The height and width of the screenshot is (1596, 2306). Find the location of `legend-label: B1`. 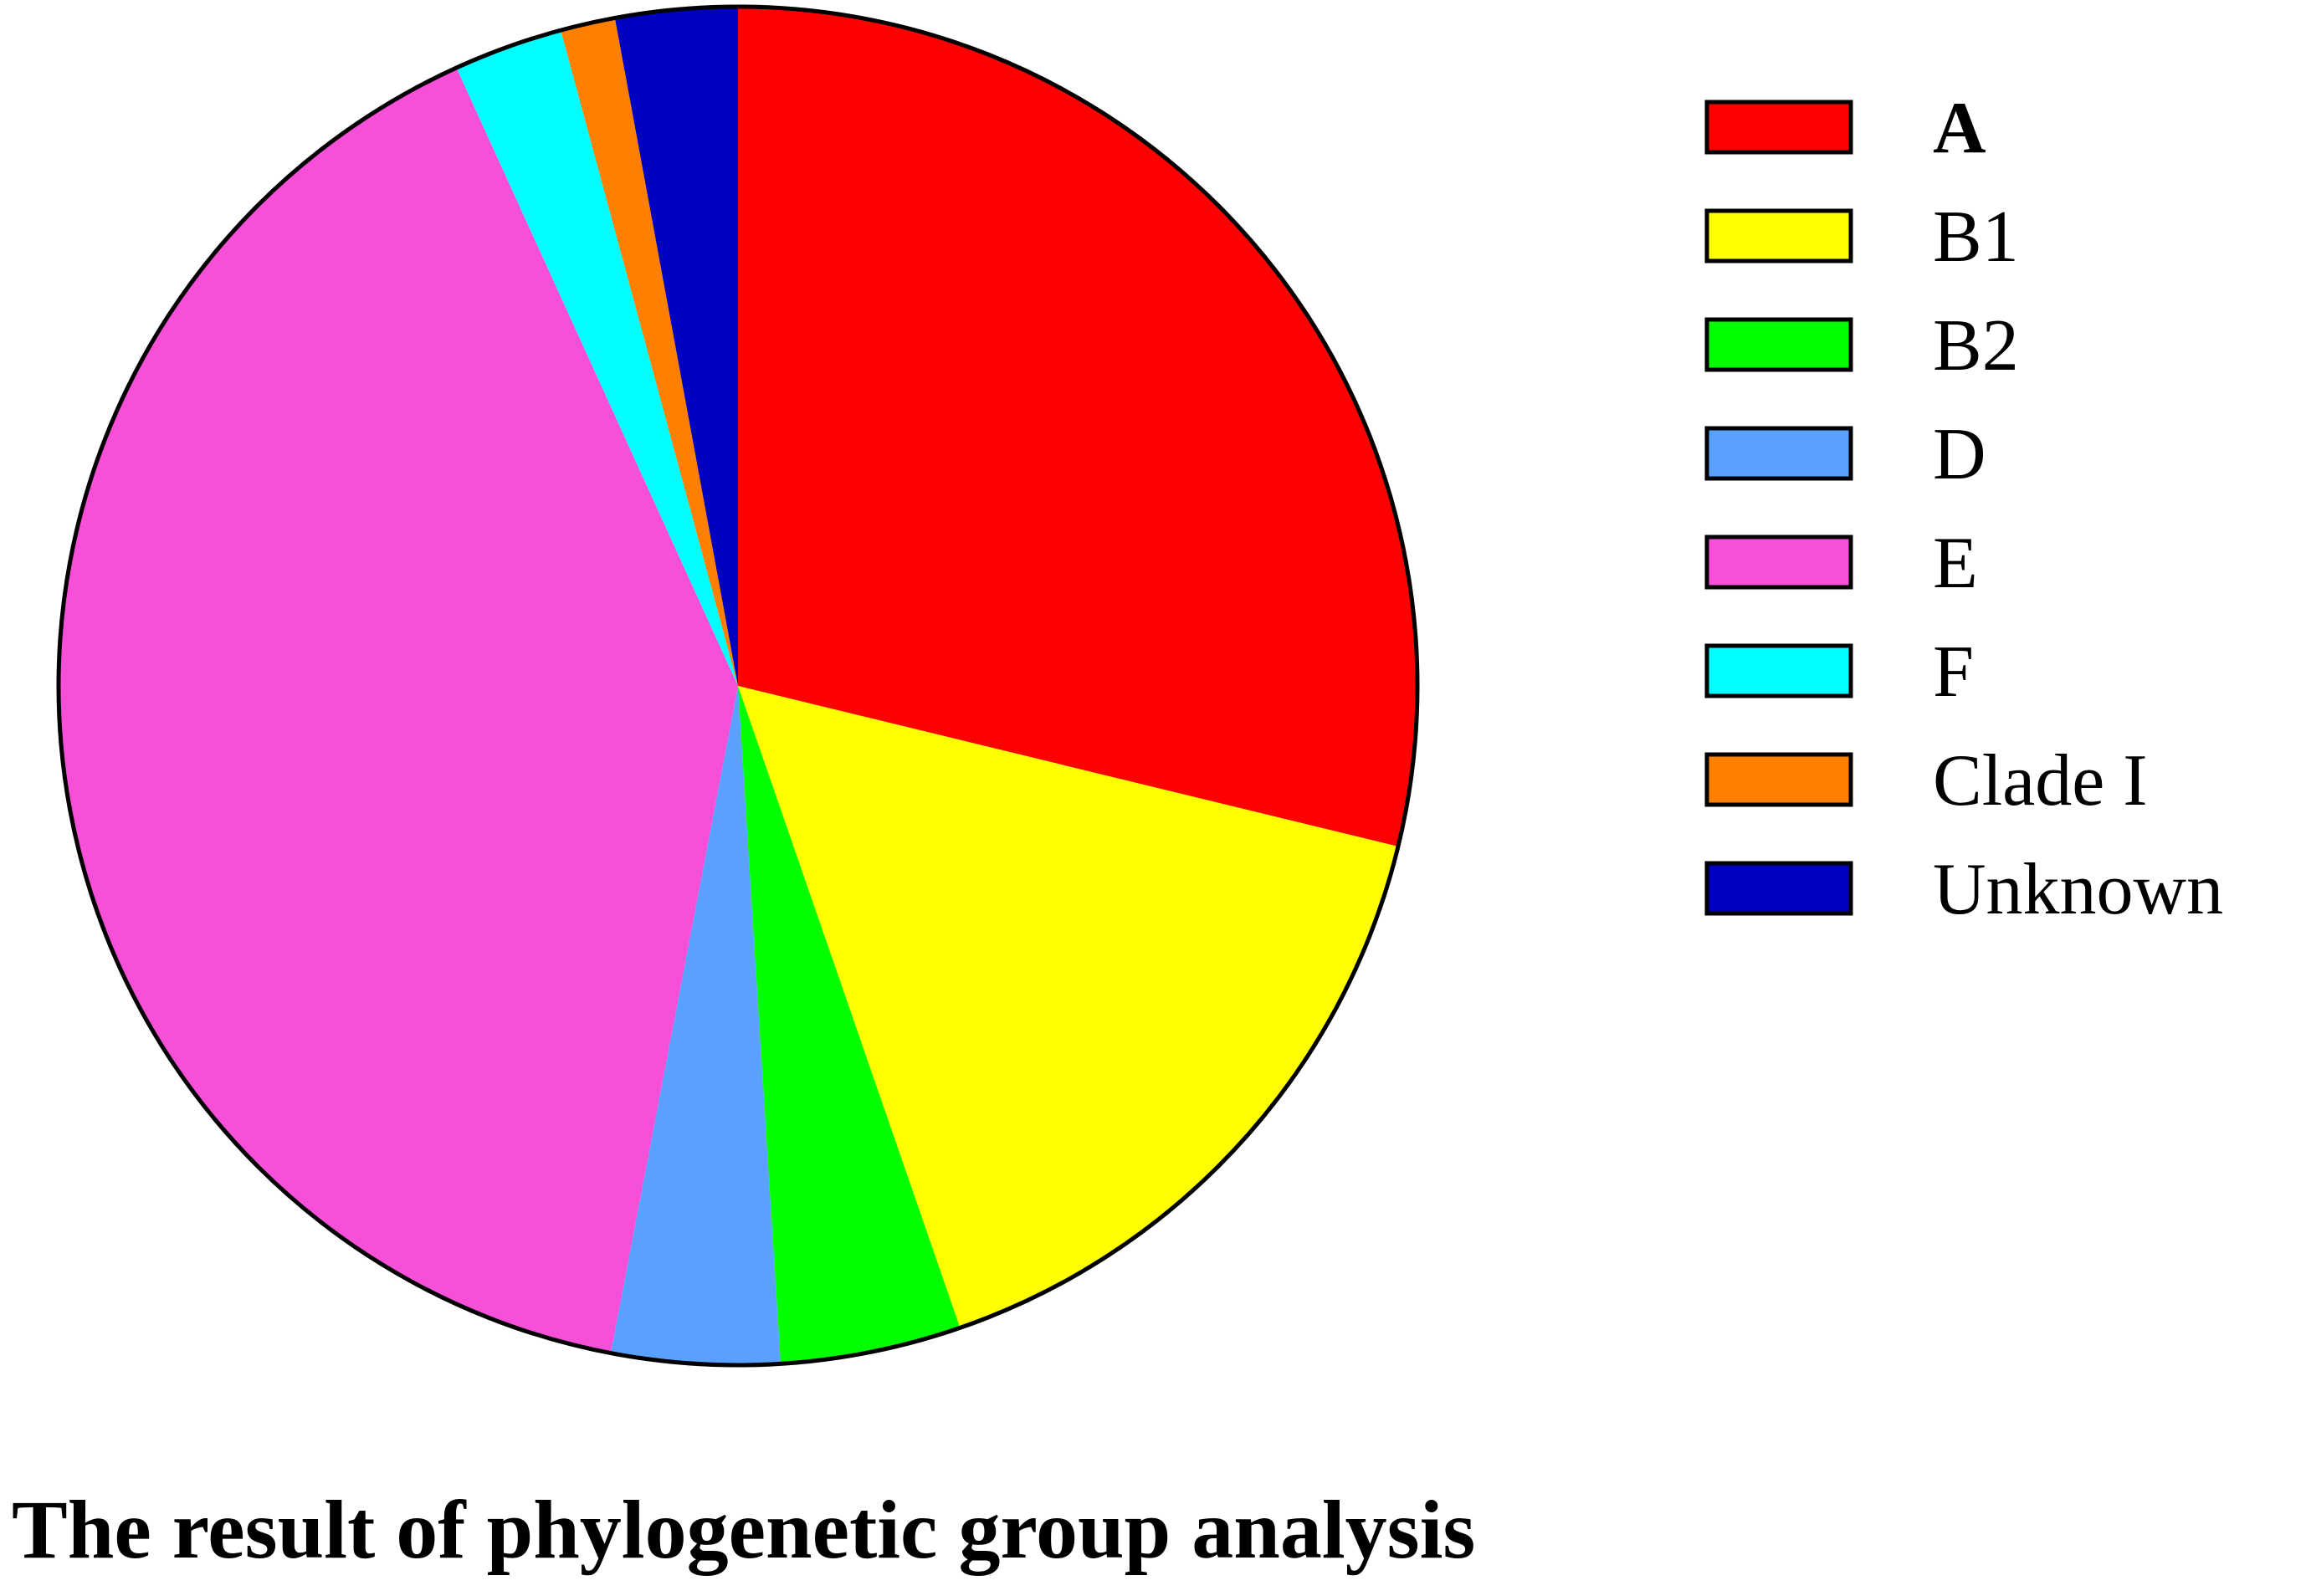

legend-label: B1 is located at coordinates (1976, 238).